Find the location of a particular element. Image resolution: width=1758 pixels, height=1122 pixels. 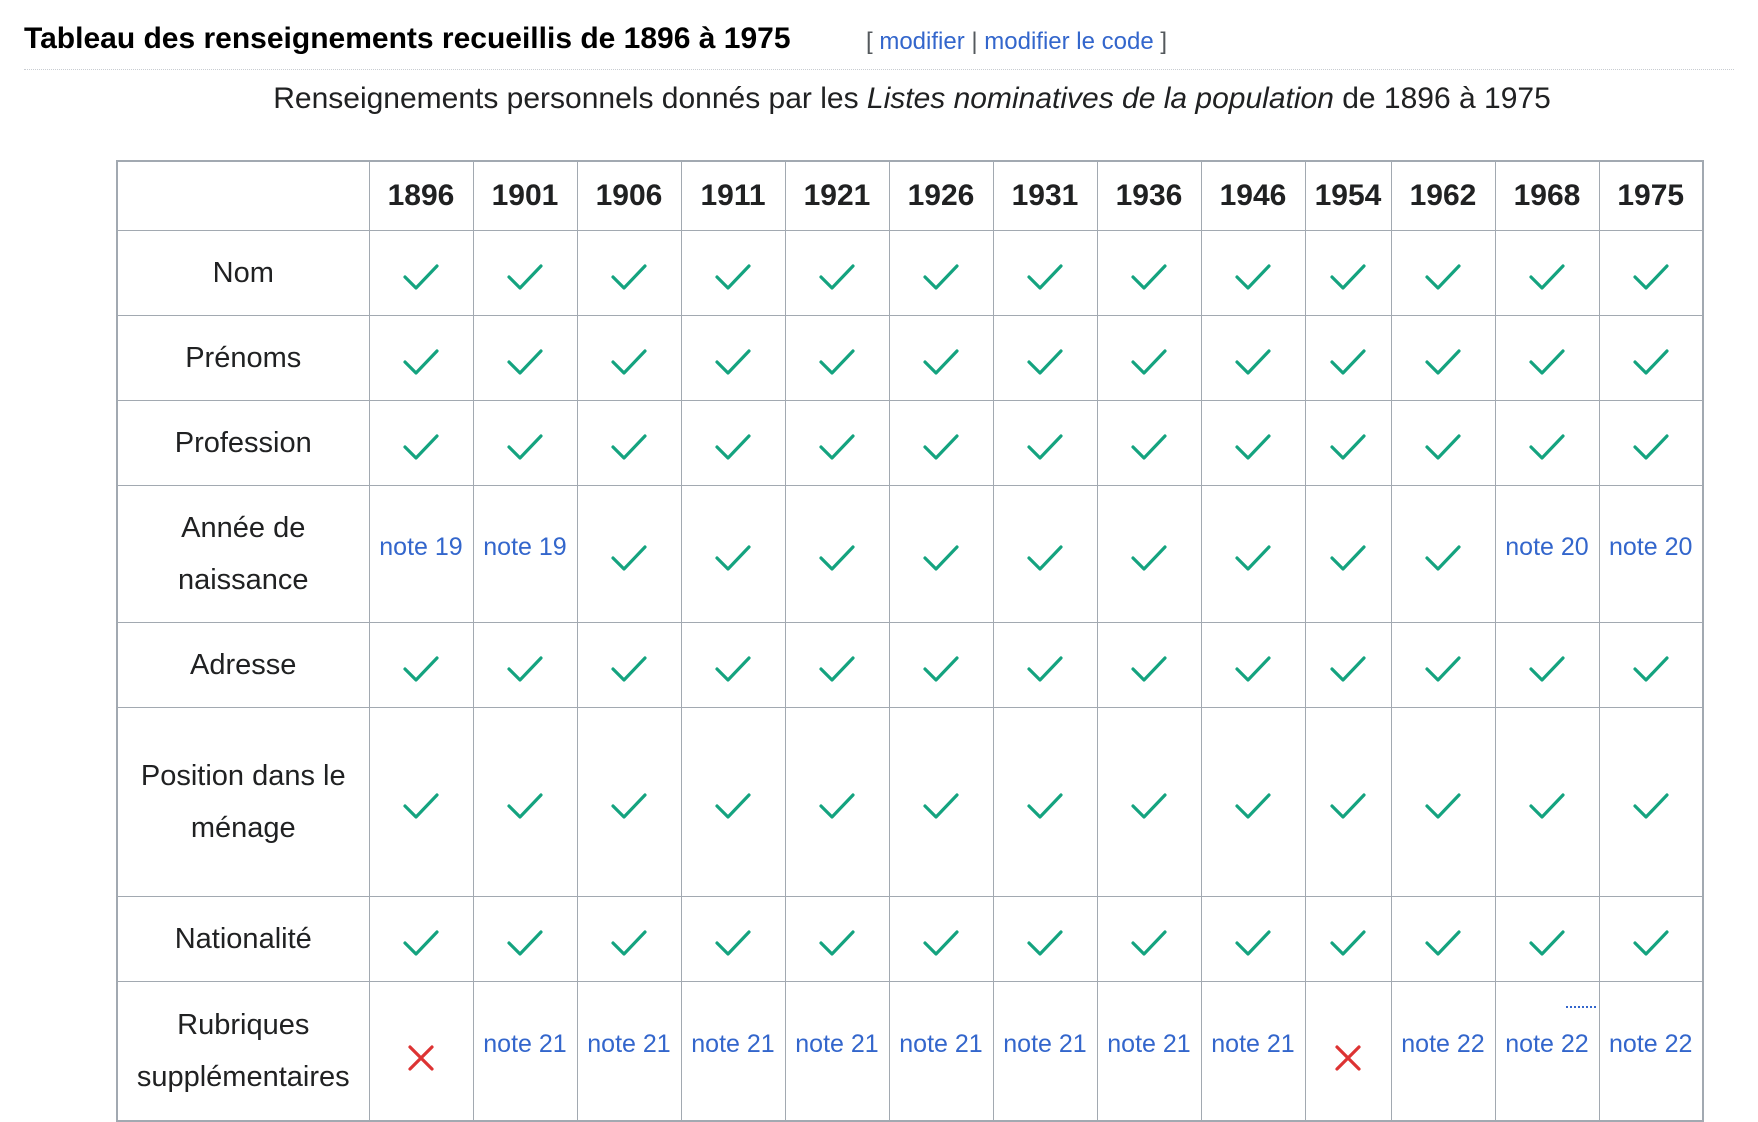

table-cell: note 19 is located at coordinates (421, 554).